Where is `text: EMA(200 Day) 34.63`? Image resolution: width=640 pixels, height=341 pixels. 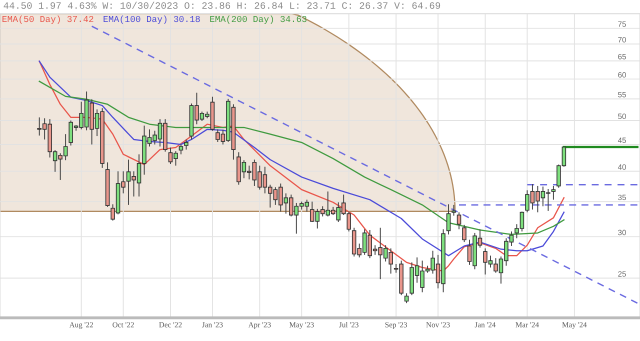
text: EMA(200 Day) 34.63 is located at coordinates (258, 19).